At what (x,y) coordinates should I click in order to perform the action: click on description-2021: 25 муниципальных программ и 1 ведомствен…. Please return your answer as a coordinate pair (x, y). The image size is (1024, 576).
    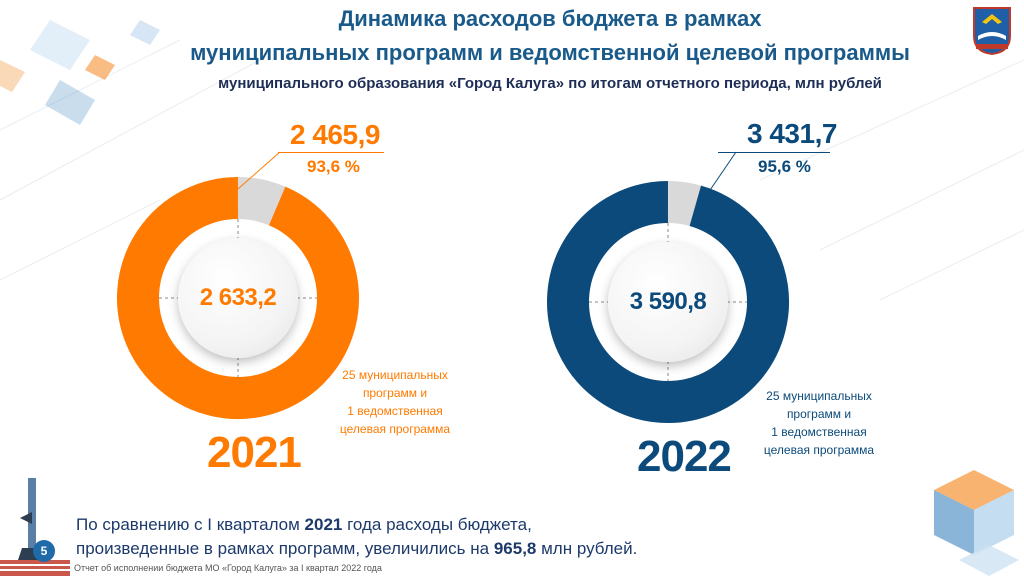
    Looking at the image, I should click on (395, 402).